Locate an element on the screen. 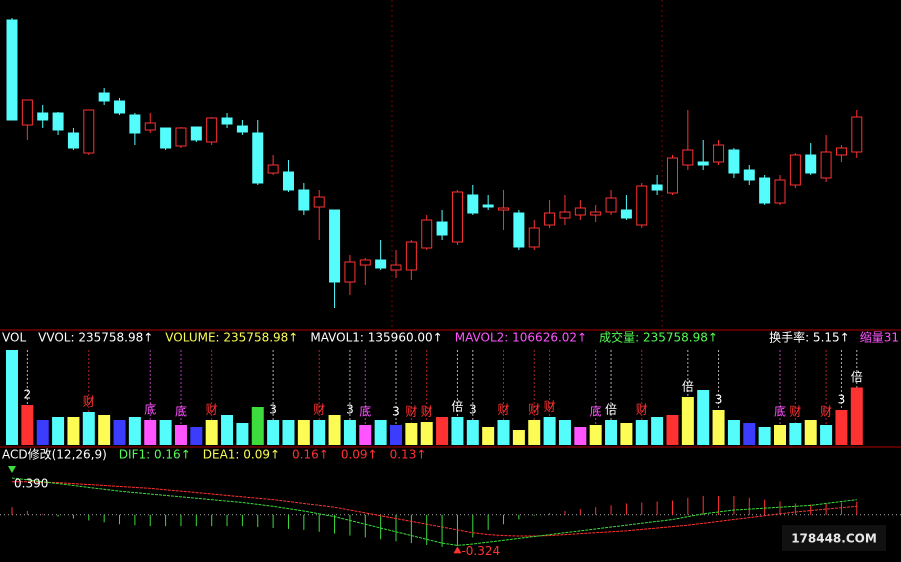 This screenshot has width=901, height=562. header-item: 0.16↑ is located at coordinates (310, 455).